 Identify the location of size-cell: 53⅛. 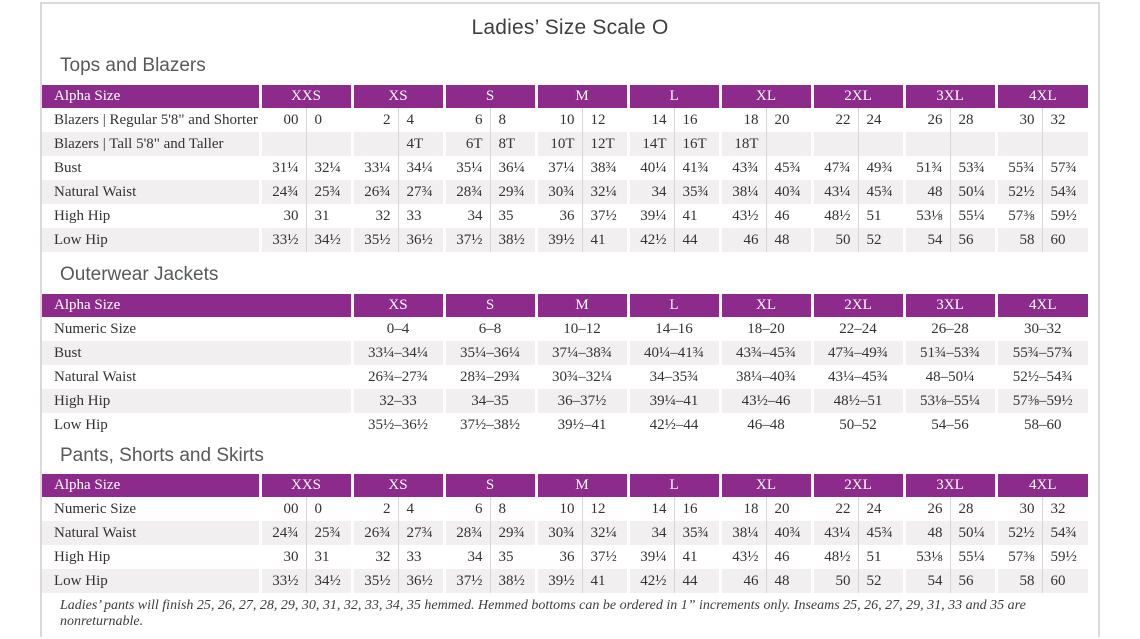
(926, 216).